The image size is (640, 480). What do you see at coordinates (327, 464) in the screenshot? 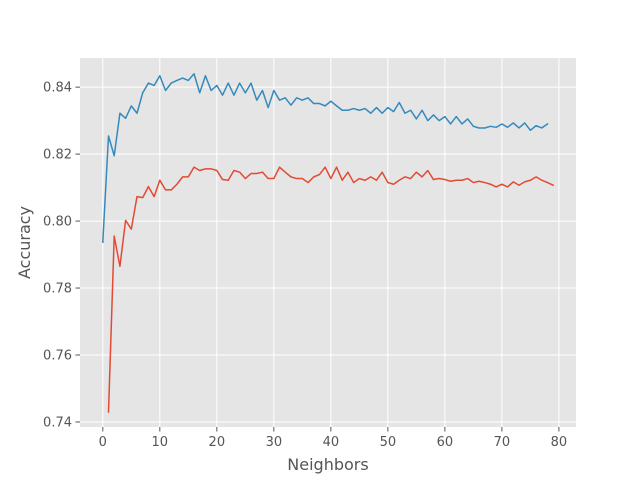
I see `x-axis-label: Neighbors` at bounding box center [327, 464].